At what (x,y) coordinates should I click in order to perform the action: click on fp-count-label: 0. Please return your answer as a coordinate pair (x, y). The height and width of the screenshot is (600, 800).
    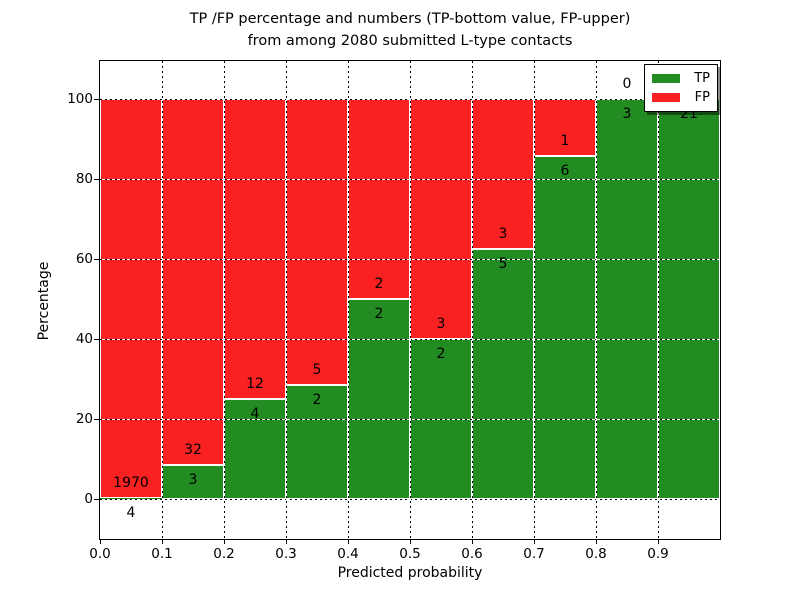
    Looking at the image, I should click on (627, 84).